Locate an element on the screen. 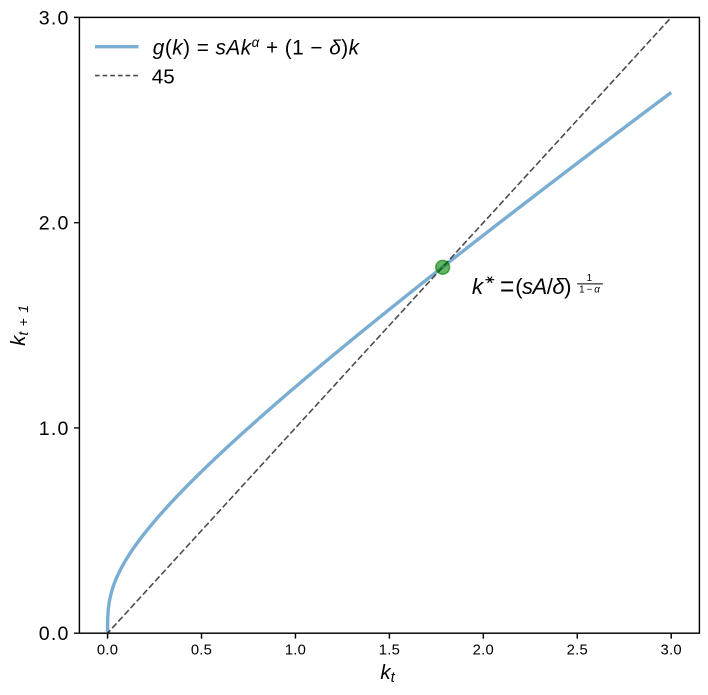 The image size is (708, 695). svg-text: 1.5 is located at coordinates (389, 650).